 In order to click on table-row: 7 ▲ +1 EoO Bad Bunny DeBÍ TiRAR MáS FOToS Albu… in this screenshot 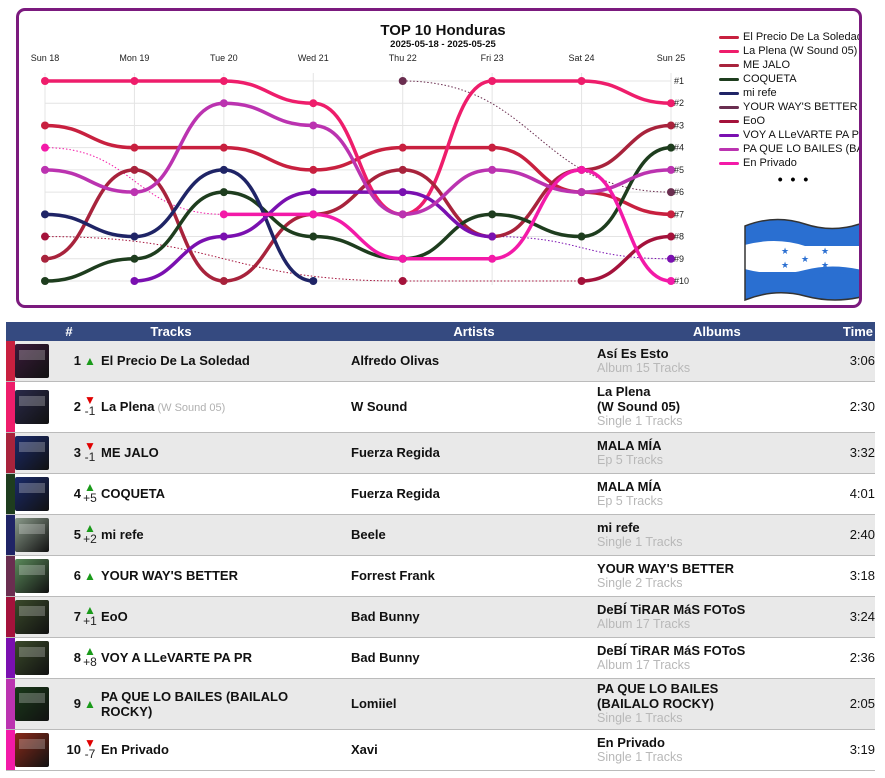, I will do `click(440, 617)`.